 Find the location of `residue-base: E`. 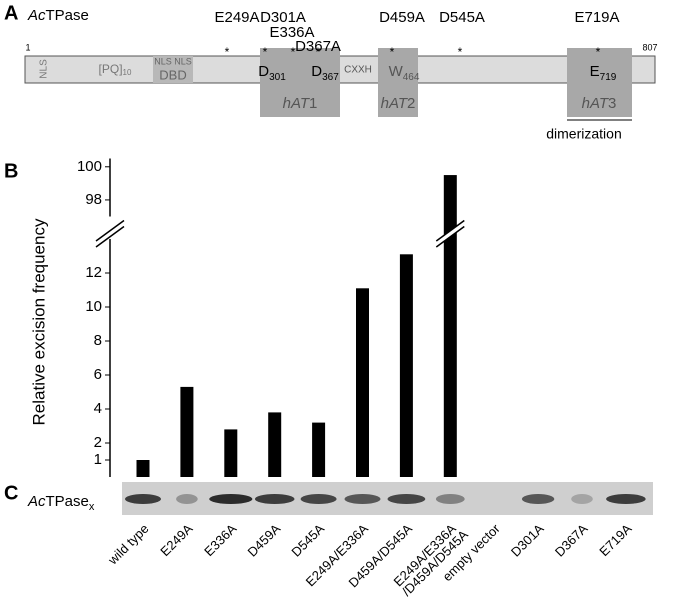

residue-base: E is located at coordinates (595, 71).